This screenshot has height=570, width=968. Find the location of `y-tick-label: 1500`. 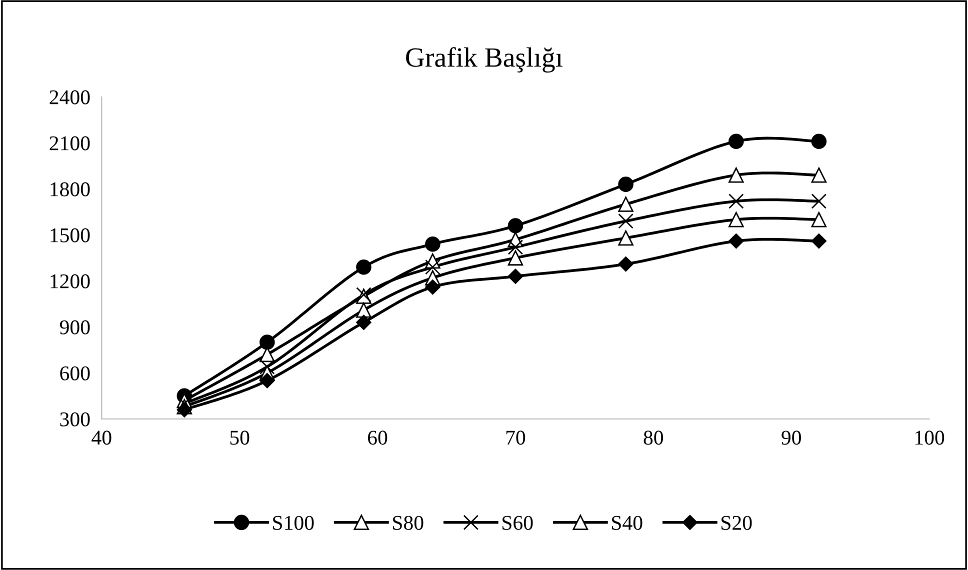

y-tick-label: 1500 is located at coordinates (70, 235).